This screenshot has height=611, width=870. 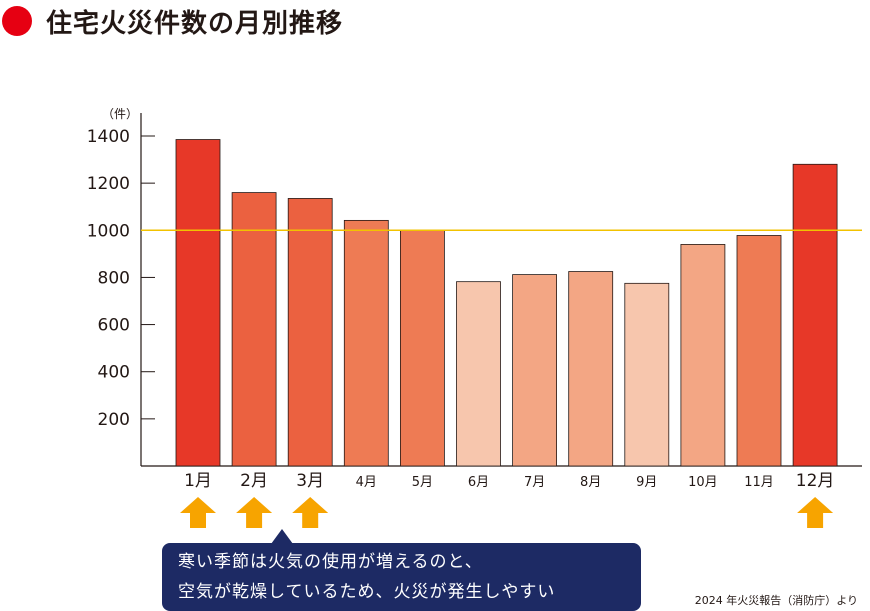 I want to click on title-block: 住宅火災件数の月別推移, so click(x=172, y=21).